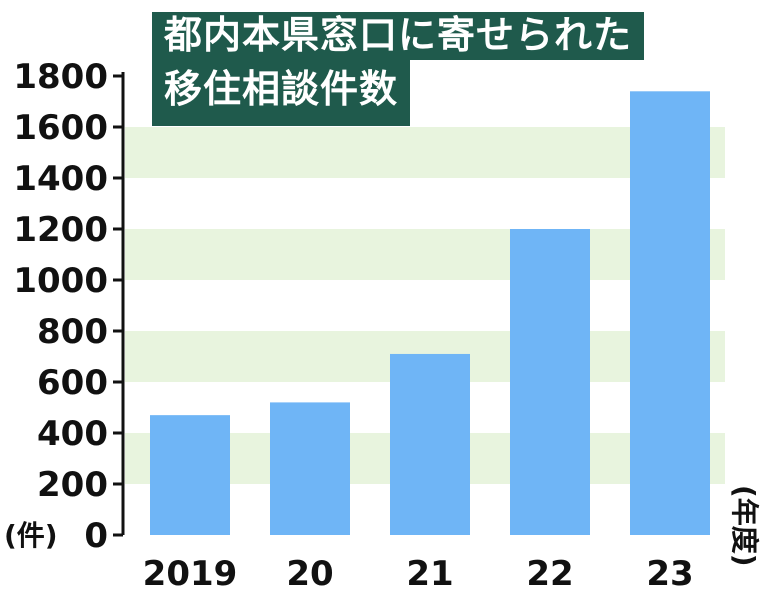 Image resolution: width=769 pixels, height=600 pixels. I want to click on bar-2019, so click(190, 475).